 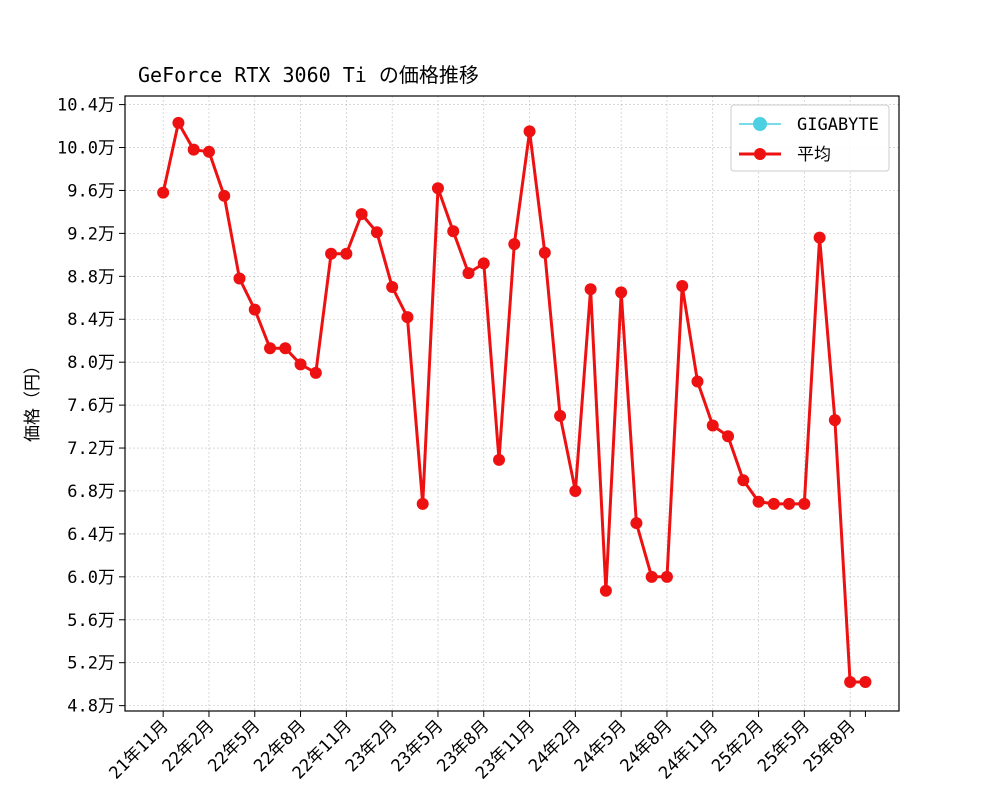 I want to click on y-tick-label: 10.4万, so click(x=86, y=106).